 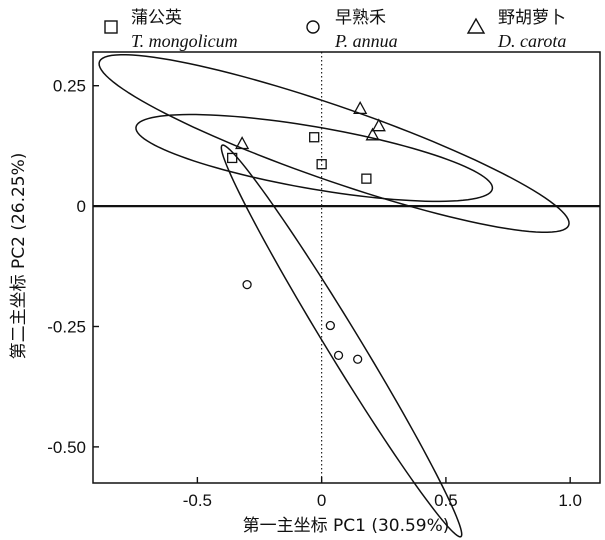 What do you see at coordinates (313, 27) in the screenshot?
I see `legend-marker-circle` at bounding box center [313, 27].